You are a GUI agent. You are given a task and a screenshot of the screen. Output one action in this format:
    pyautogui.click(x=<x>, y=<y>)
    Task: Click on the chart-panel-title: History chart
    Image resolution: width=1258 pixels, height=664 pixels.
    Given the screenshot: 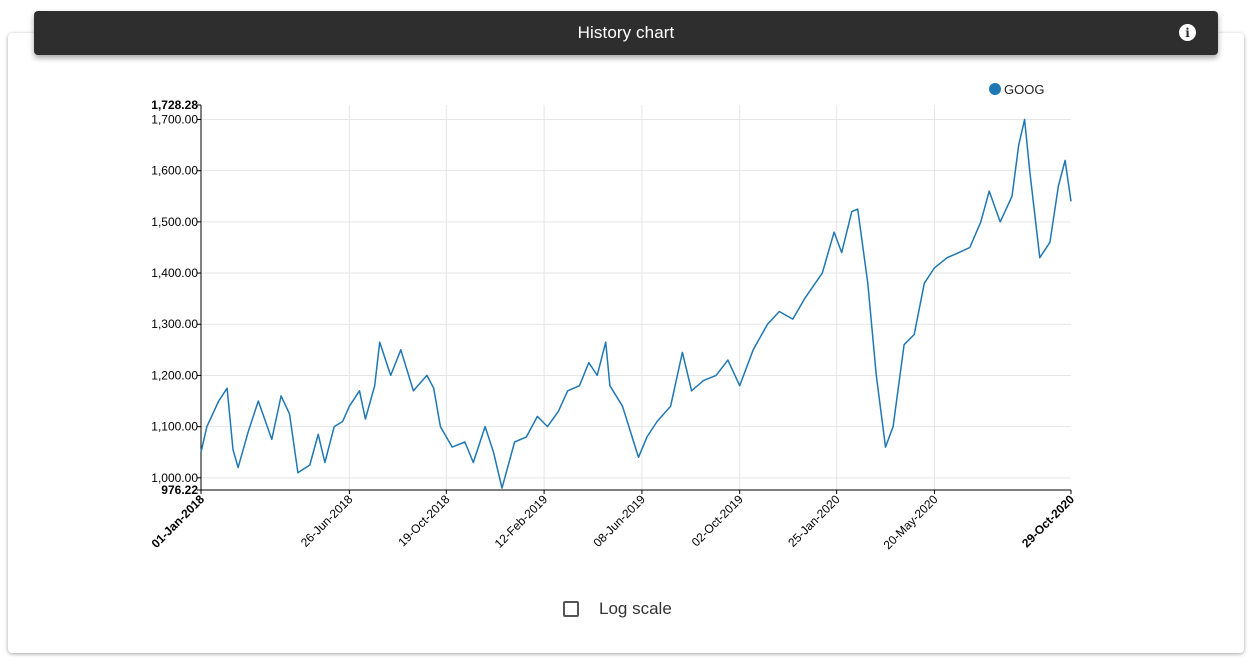 What is the action you would take?
    pyautogui.click(x=626, y=32)
    